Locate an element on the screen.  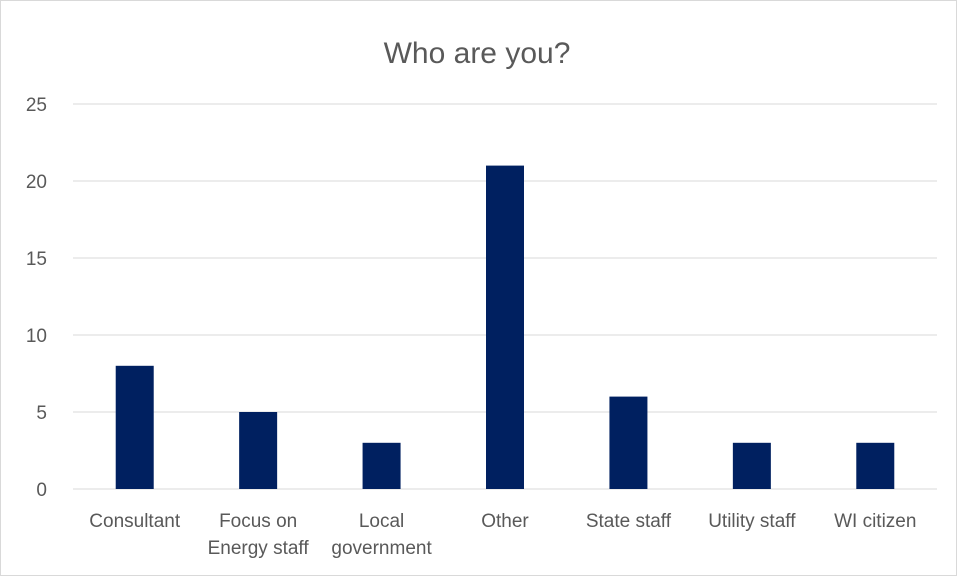
x-tick-label: Consultant is located at coordinates (135, 521).